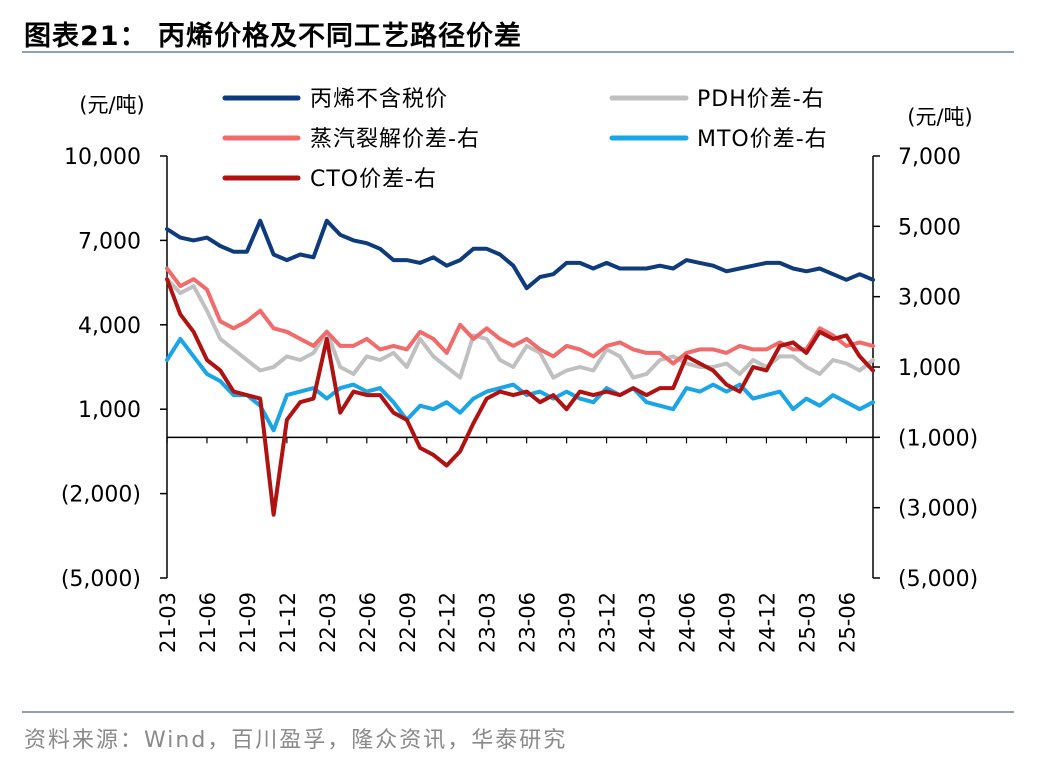 Image resolution: width=1048 pixels, height=760 pixels. I want to click on x-axis-tick-label: 21-12, so click(288, 622).